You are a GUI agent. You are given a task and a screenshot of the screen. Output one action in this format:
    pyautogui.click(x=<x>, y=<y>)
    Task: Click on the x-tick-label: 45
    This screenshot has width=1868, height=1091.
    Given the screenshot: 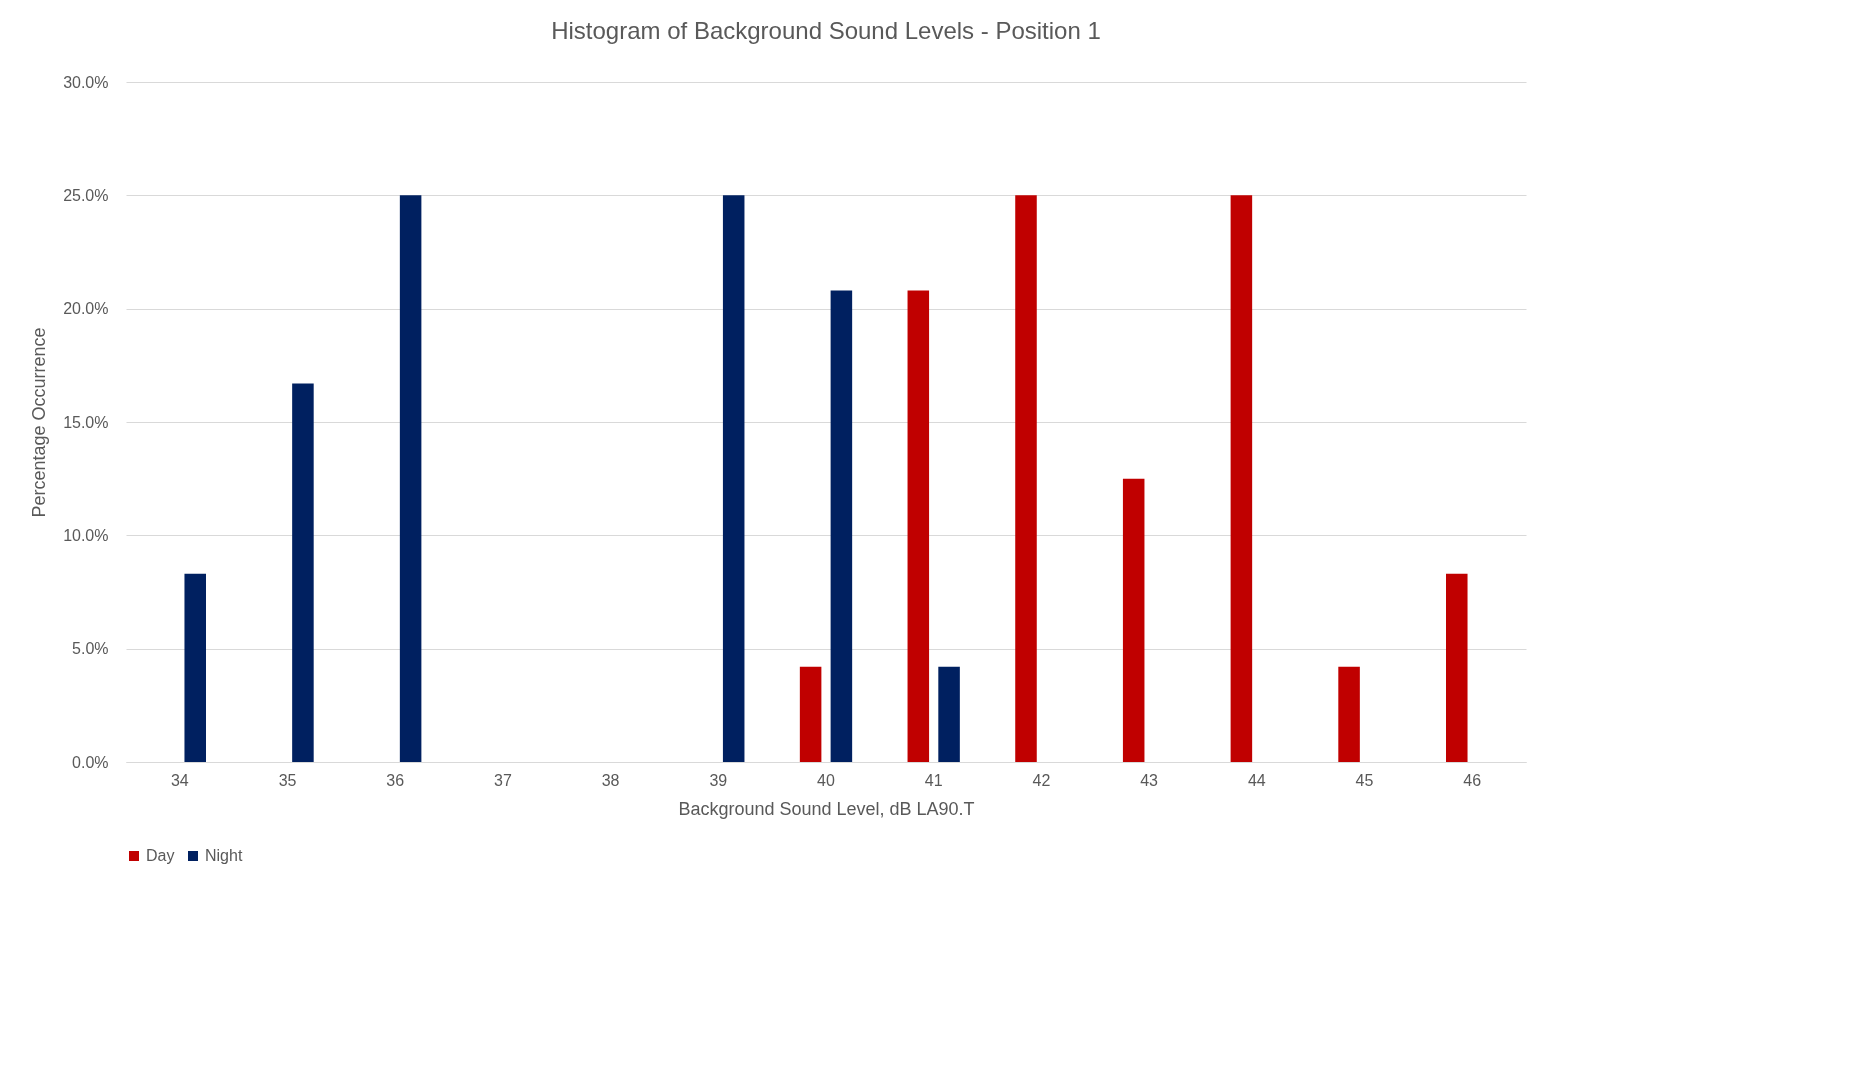 What is the action you would take?
    pyautogui.click(x=1364, y=780)
    